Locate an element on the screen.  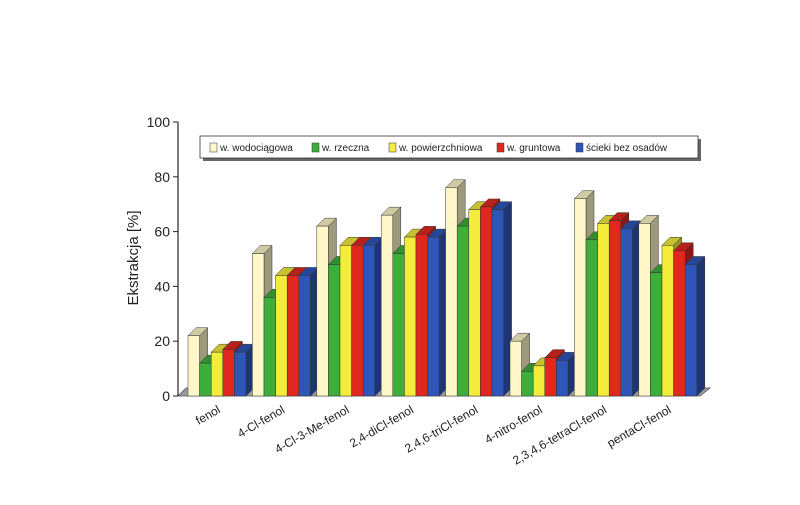
x-tick-label: 4-Cl-fenol is located at coordinates (261, 421).